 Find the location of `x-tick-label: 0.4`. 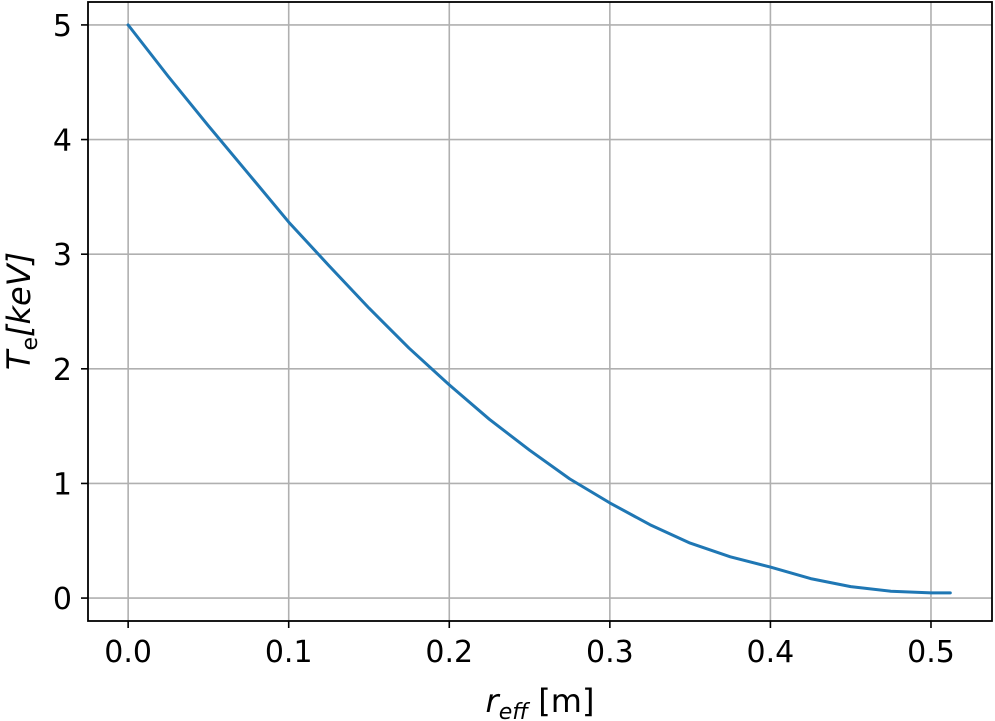

x-tick-label: 0.4 is located at coordinates (771, 652).